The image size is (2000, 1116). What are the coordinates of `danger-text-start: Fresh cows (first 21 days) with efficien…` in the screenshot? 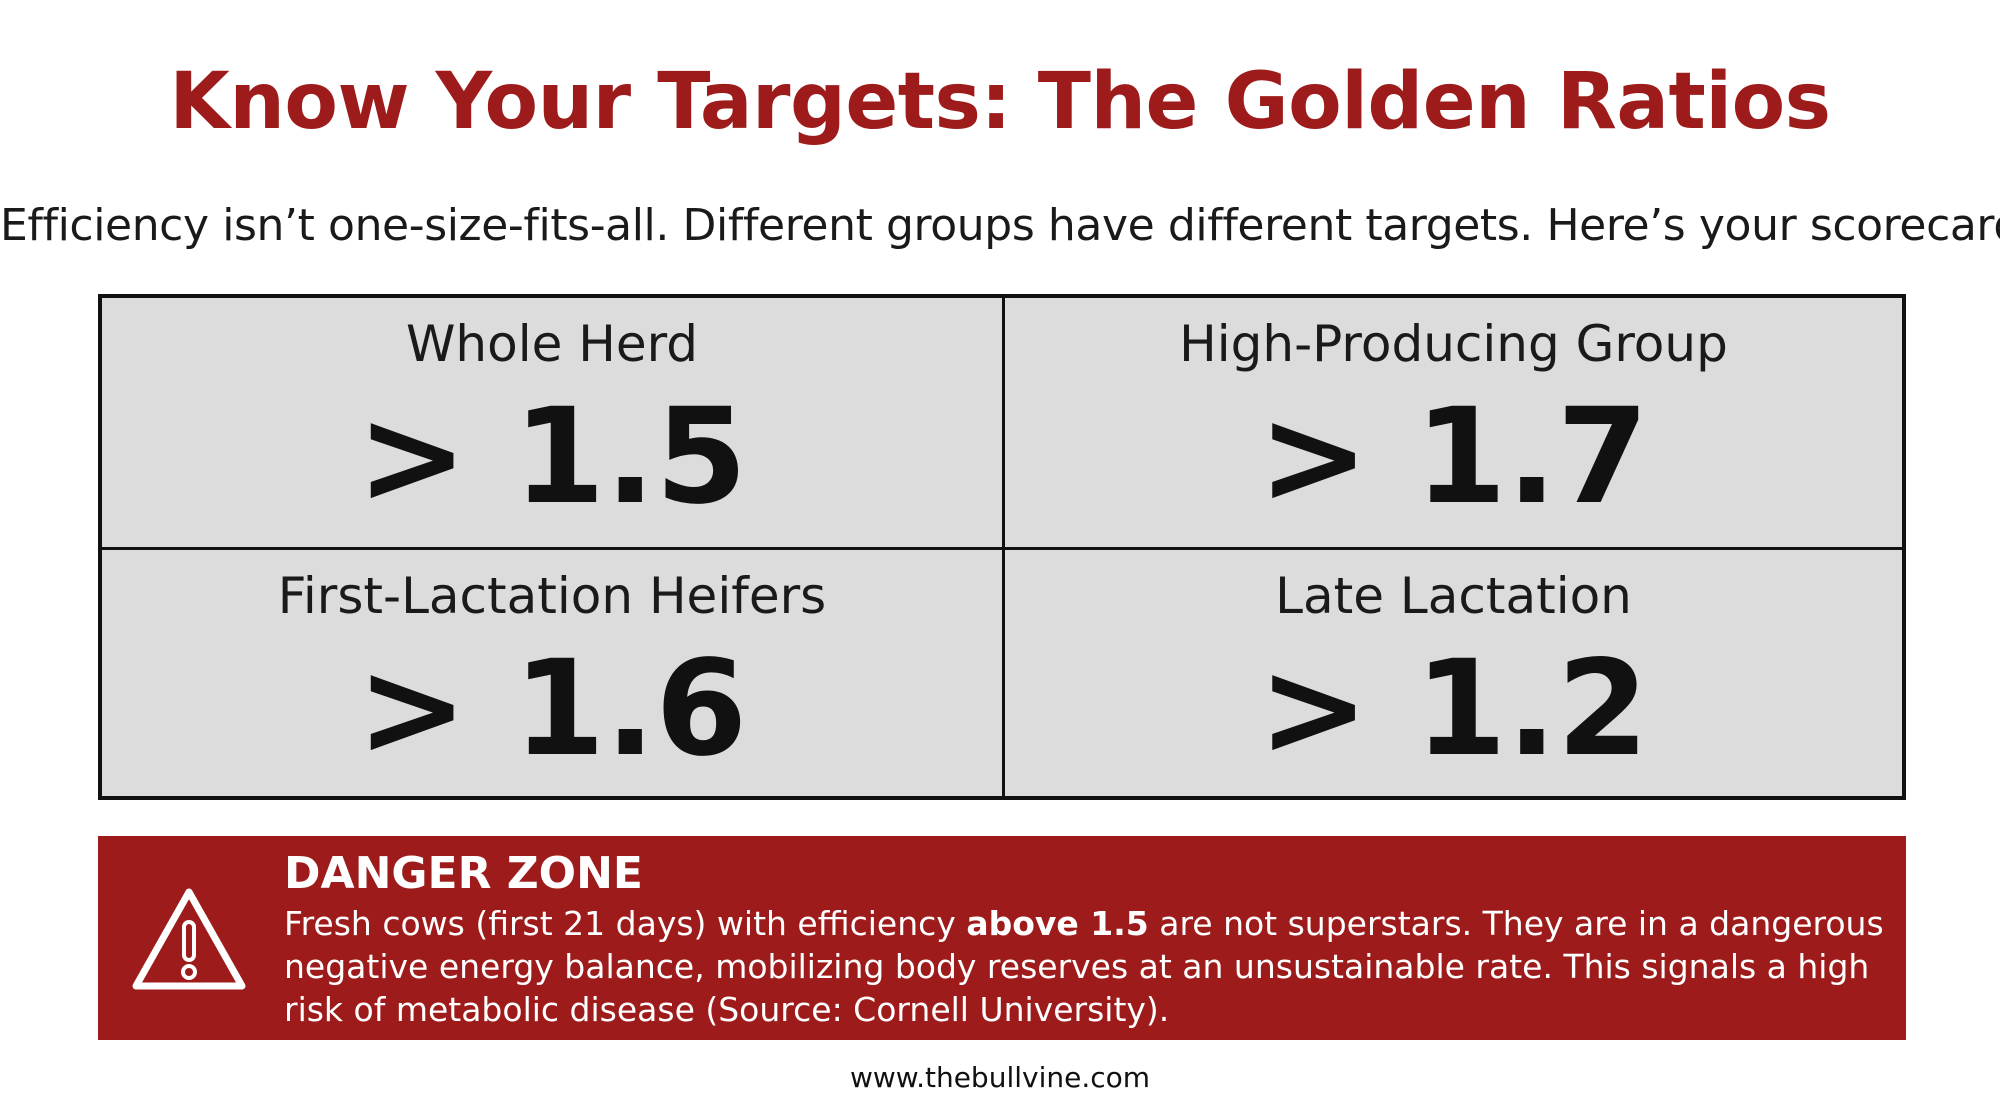 It's located at (625, 923).